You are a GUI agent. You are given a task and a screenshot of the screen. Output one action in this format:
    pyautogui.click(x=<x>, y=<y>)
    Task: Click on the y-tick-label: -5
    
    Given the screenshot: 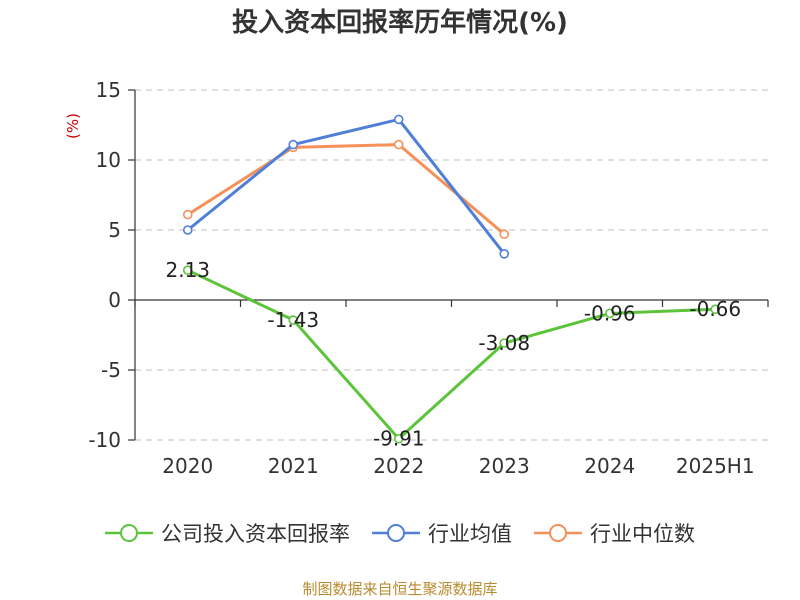 What is the action you would take?
    pyautogui.click(x=111, y=370)
    